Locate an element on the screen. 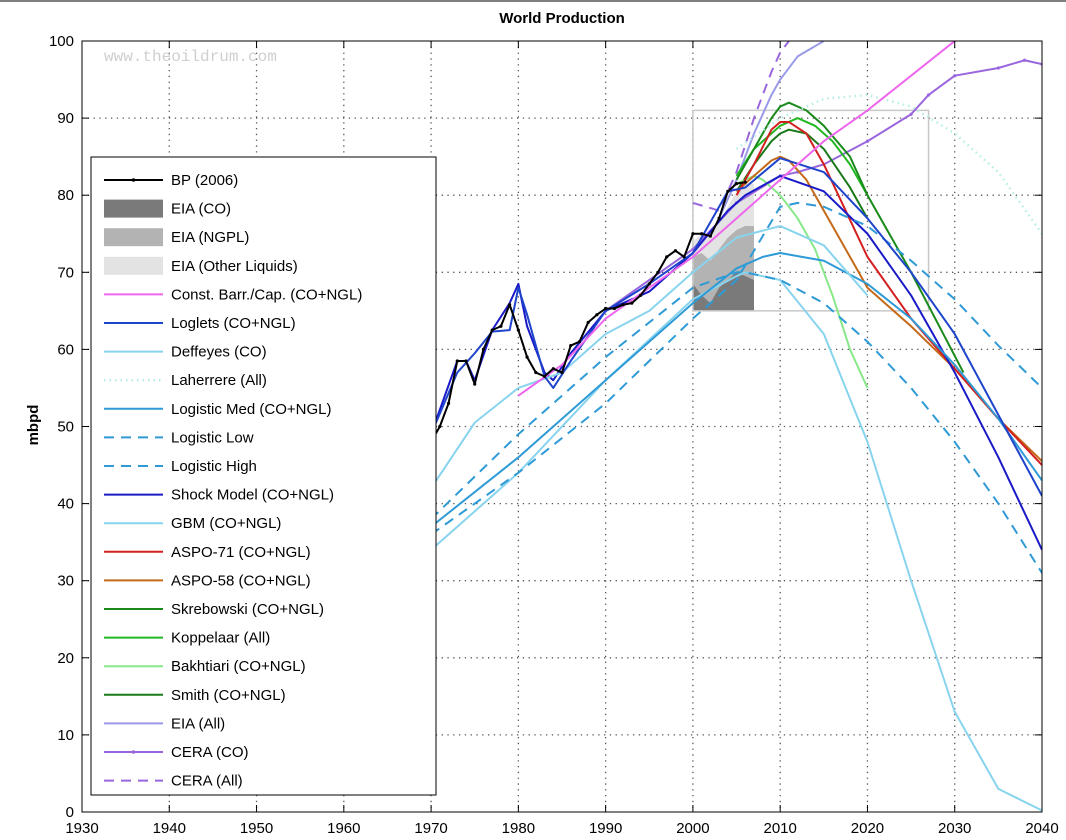 Image resolution: width=1066 pixels, height=840 pixels. legend-label-skrebowski-co-ngl: Skrebowski (CO+NGL) is located at coordinates (247, 609).